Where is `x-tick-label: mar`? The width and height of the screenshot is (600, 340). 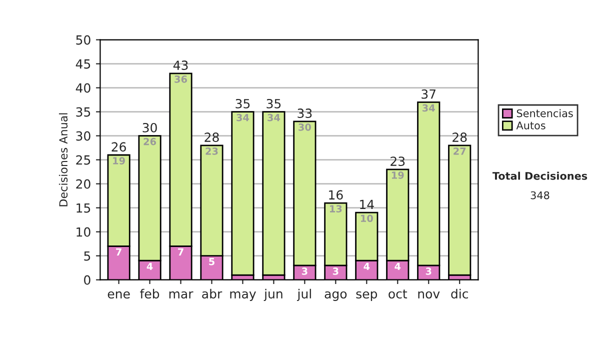 x-tick-label: mar is located at coordinates (181, 295).